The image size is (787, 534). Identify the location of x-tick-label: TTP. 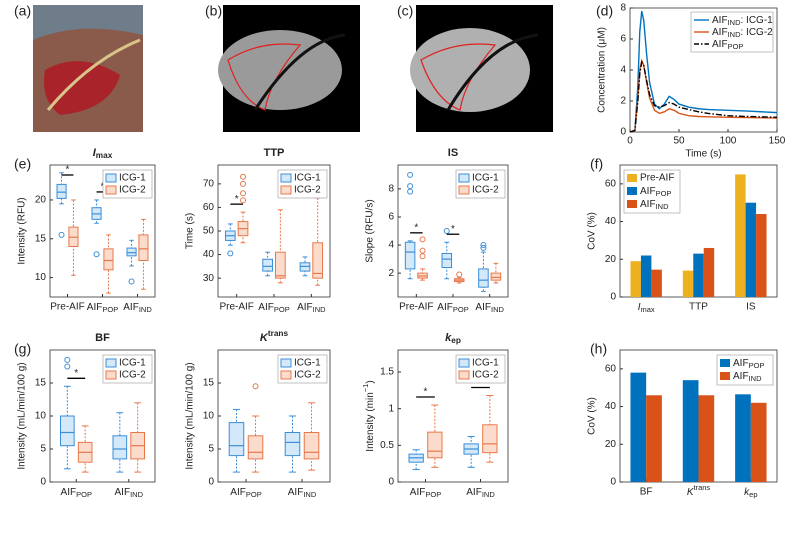
(698, 307).